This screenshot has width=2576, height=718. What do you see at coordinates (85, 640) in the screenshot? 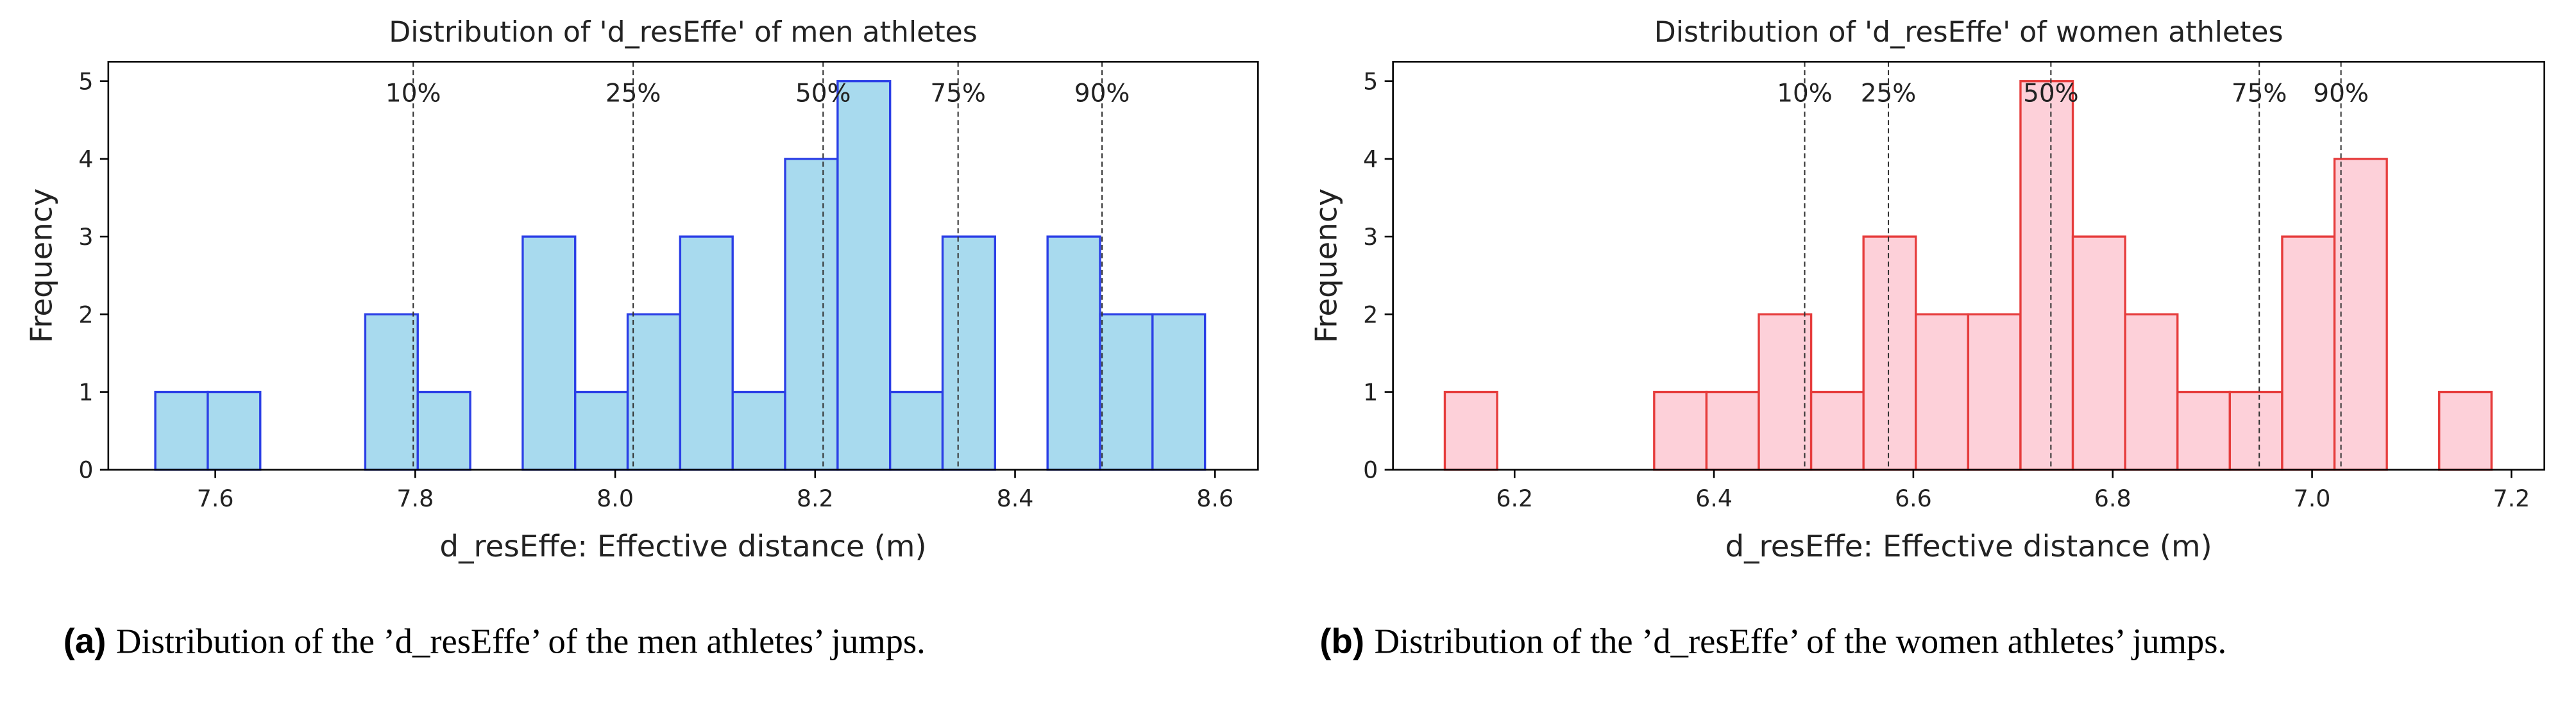
I see `caption-label: (a)` at bounding box center [85, 640].